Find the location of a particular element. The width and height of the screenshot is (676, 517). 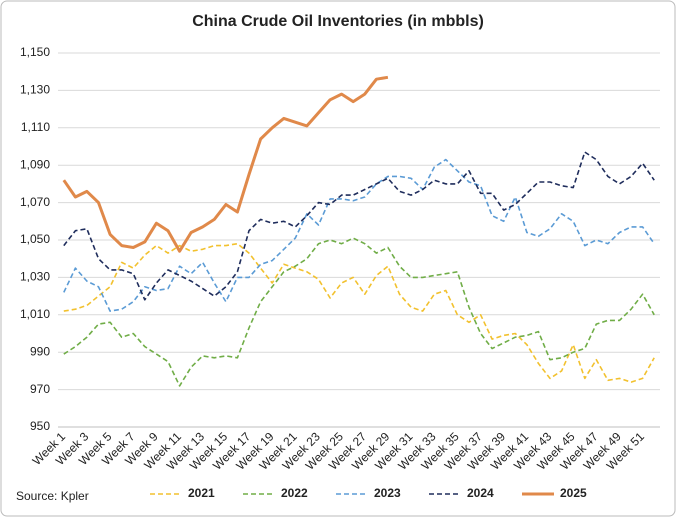

legend-label: 2024 is located at coordinates (480, 493).